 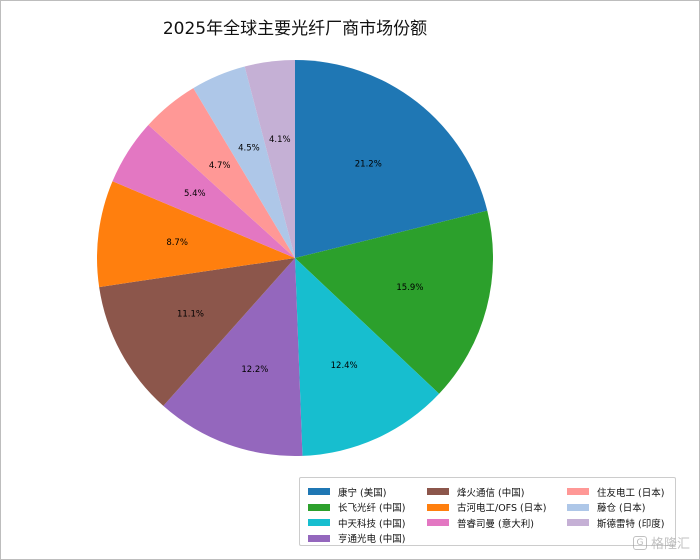 I want to click on legend-column: 烽火通信 (中国) 古河电工/OFS (日本) 普睿司曼 (意大利), so click(x=486, y=507).